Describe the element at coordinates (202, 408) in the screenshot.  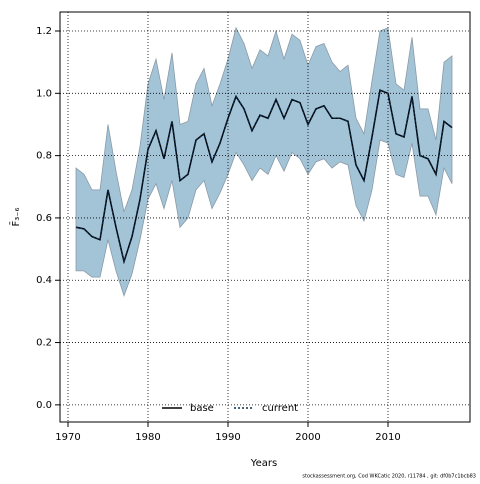
I see `legend-label: base` at that location.